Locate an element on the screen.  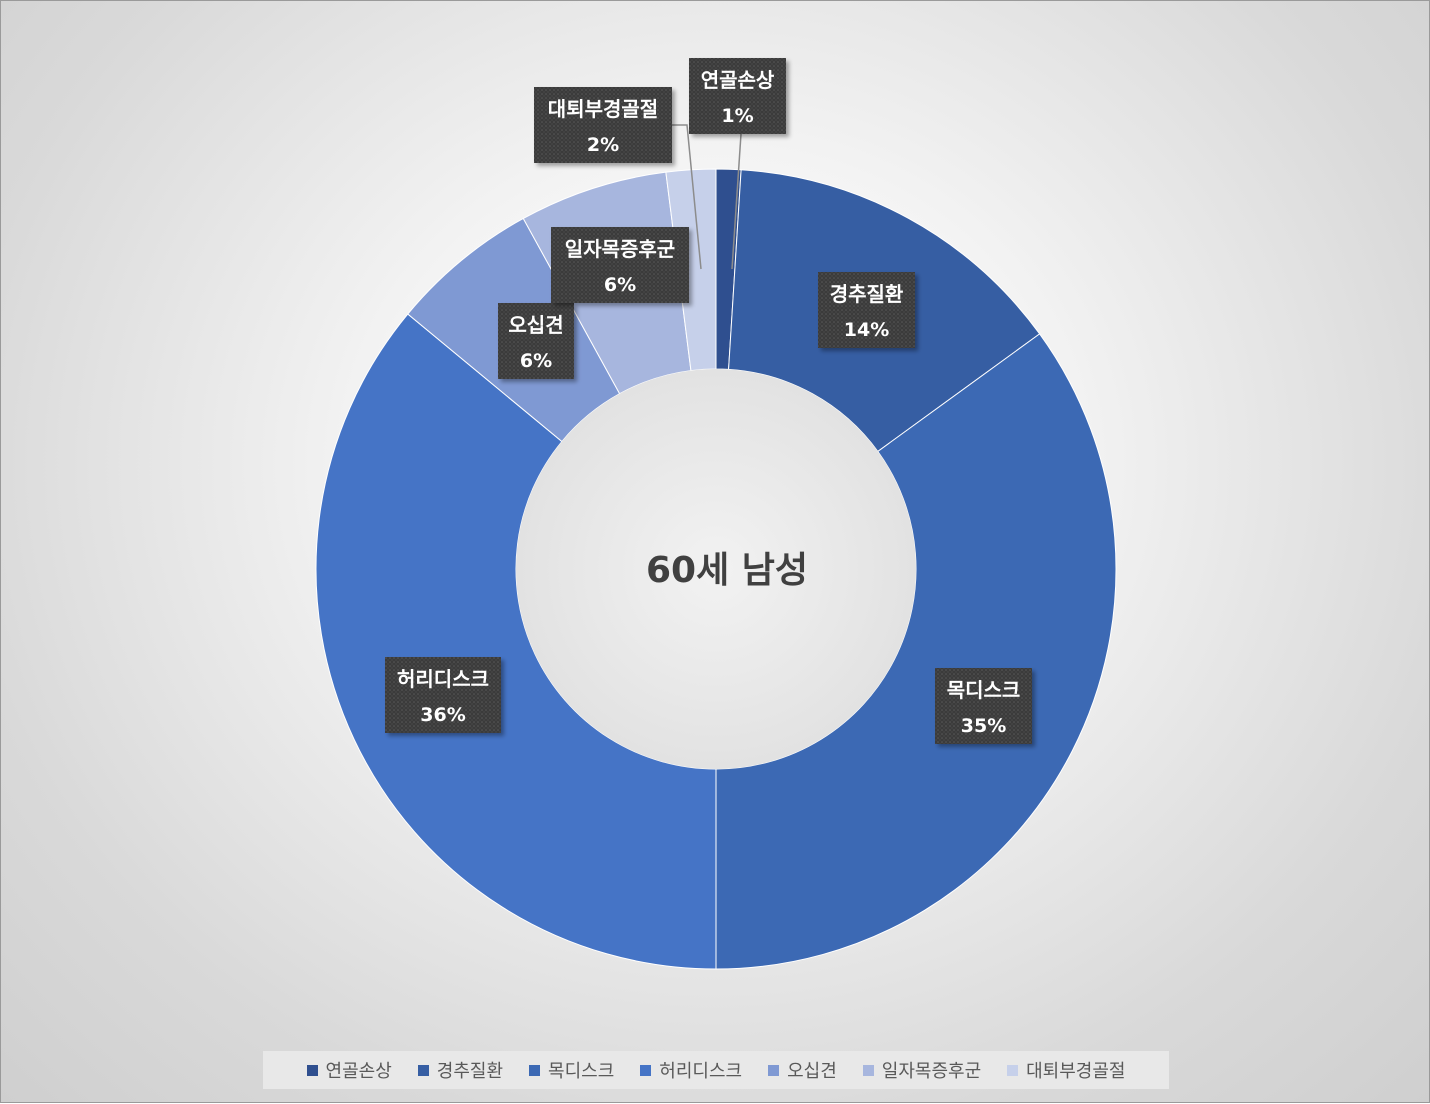
data-label-category: 대퇴부경골절 is located at coordinates (603, 109).